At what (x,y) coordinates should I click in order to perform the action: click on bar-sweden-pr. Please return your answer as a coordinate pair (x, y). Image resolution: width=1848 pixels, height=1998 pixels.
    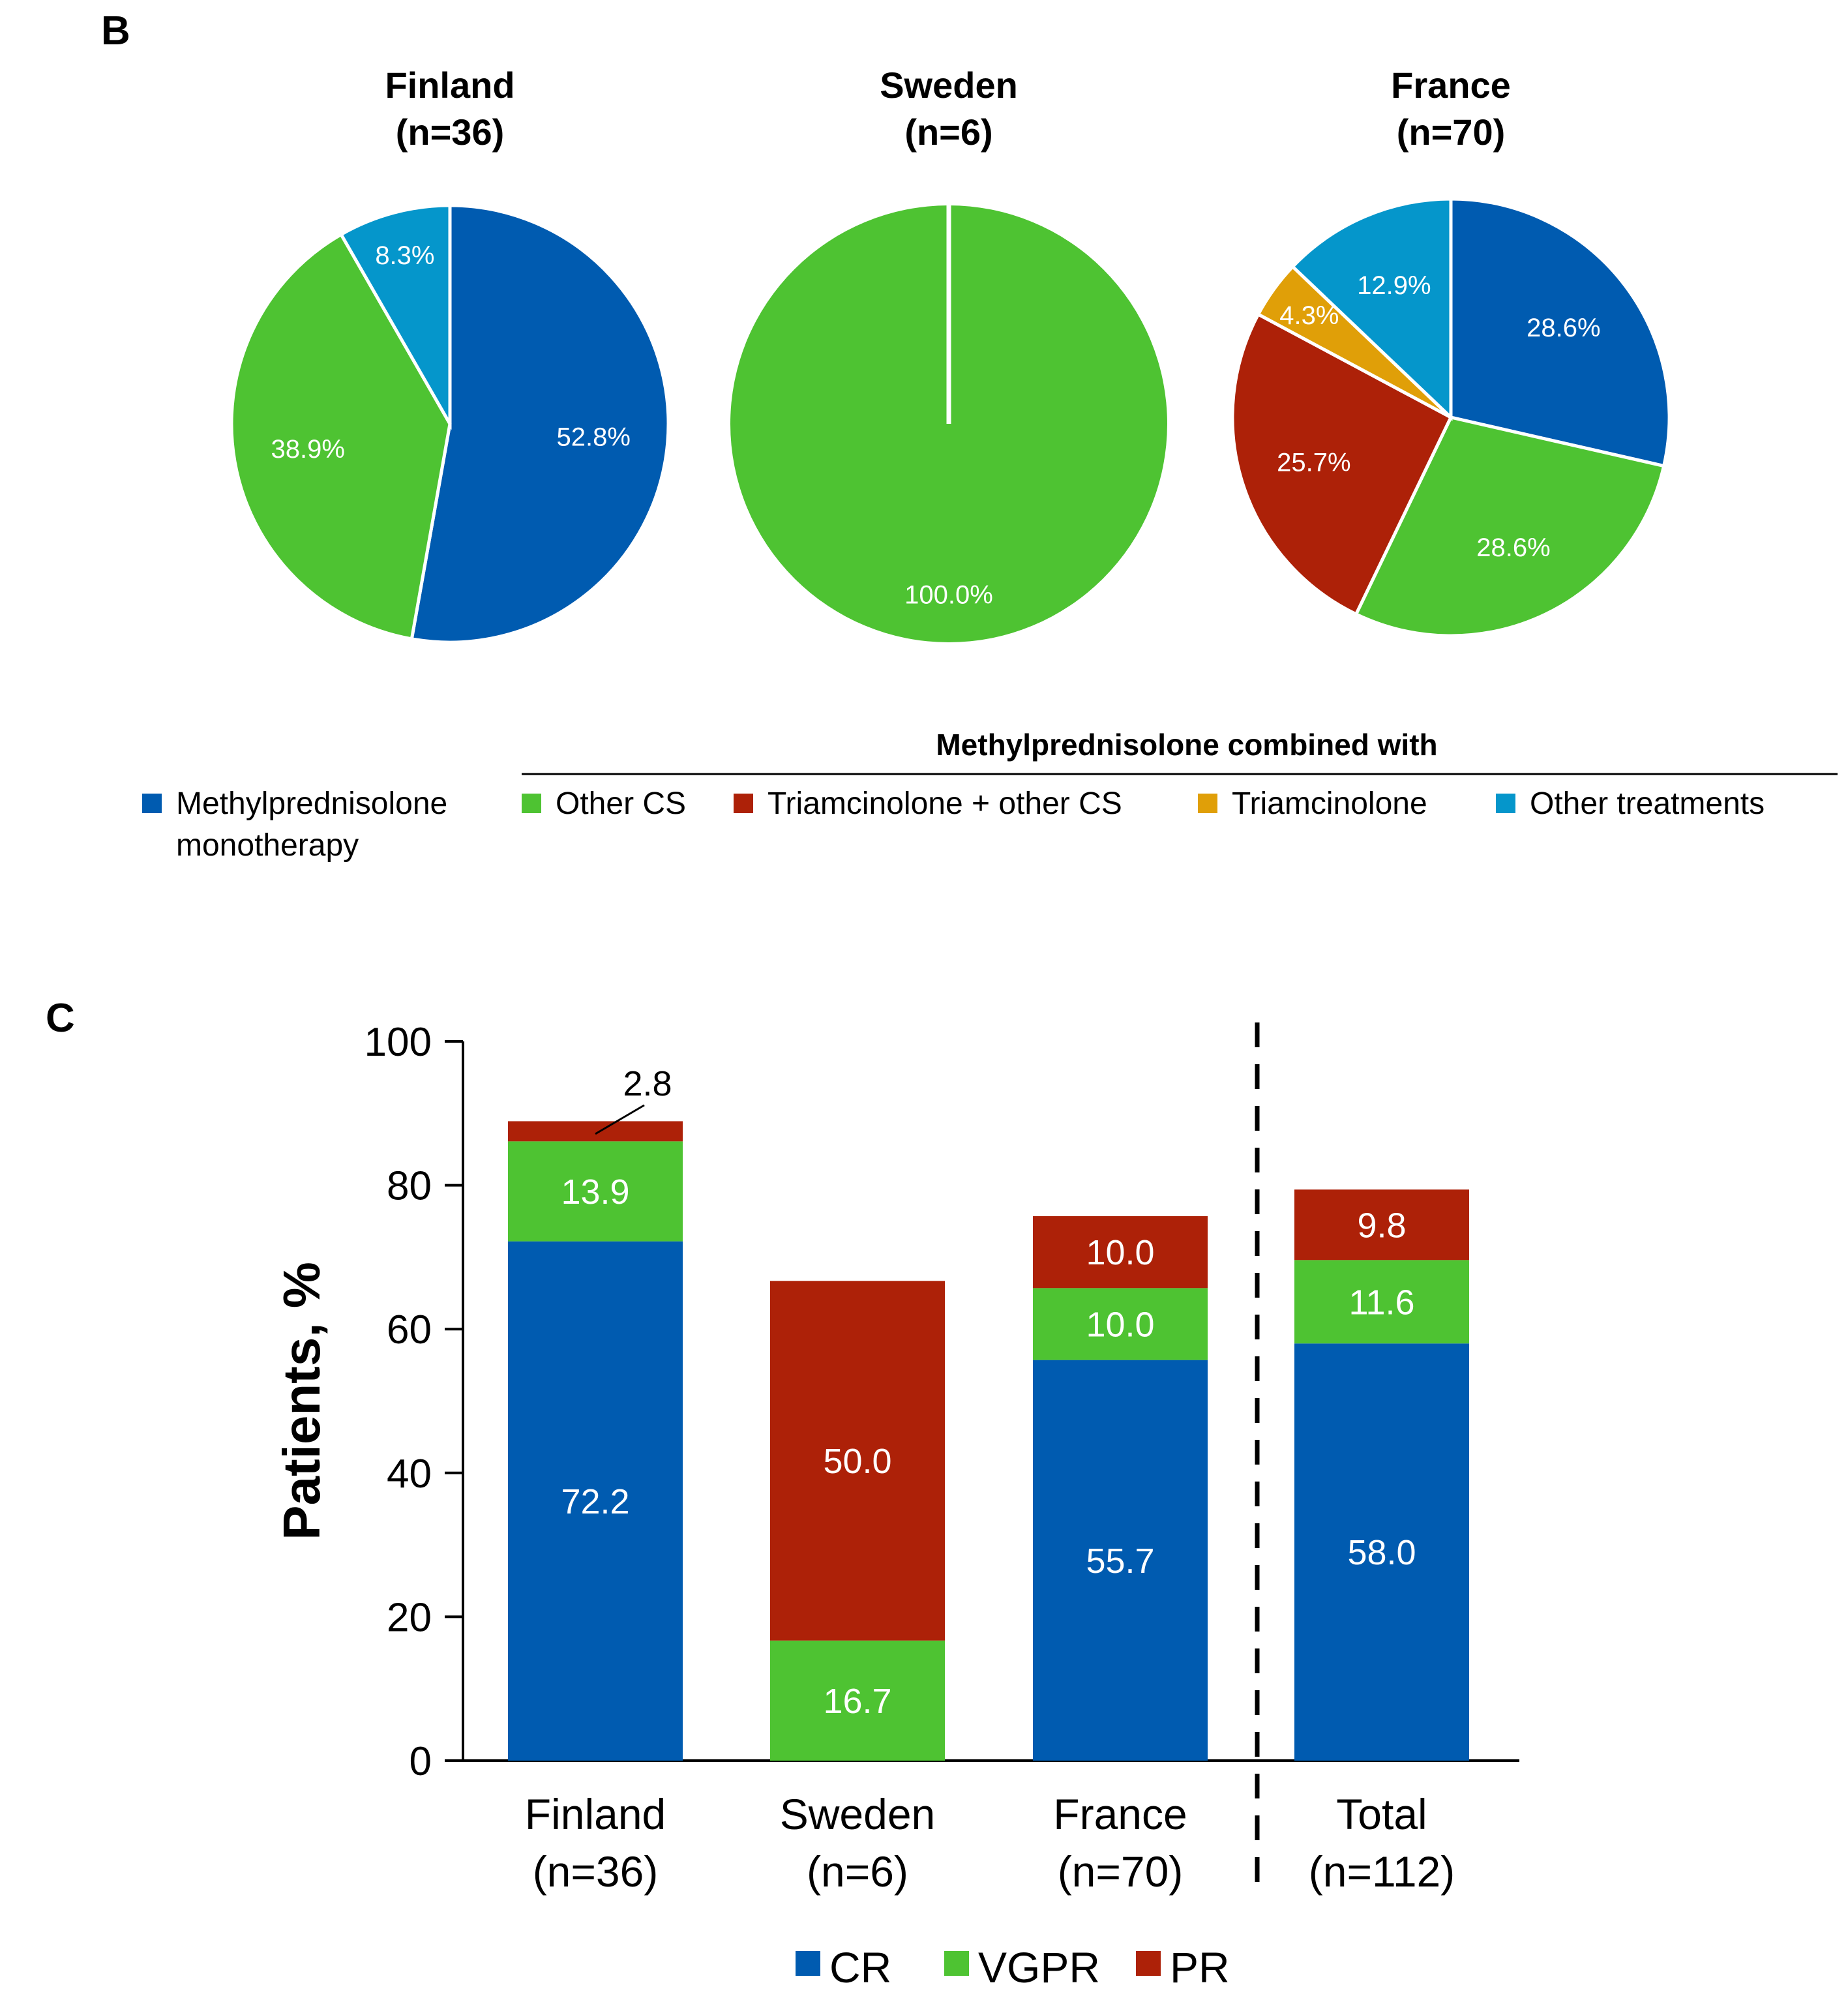
    Looking at the image, I should click on (858, 1461).